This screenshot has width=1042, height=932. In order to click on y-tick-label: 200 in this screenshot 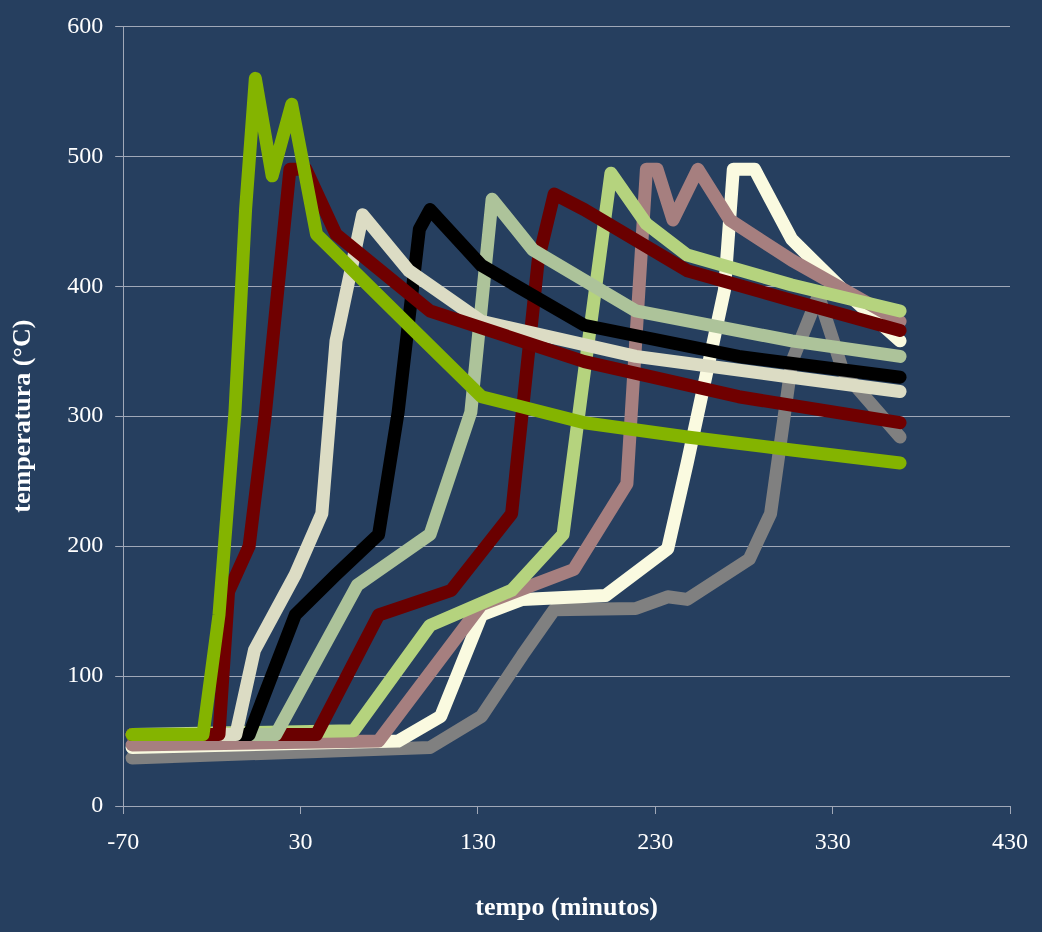, I will do `click(85, 544)`.